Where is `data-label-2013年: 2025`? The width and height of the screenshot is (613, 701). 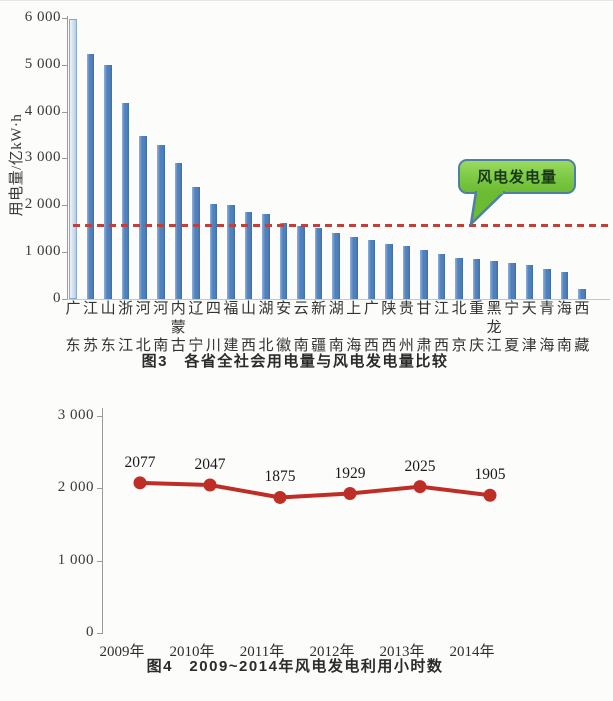
data-label-2013年: 2025 is located at coordinates (420, 466).